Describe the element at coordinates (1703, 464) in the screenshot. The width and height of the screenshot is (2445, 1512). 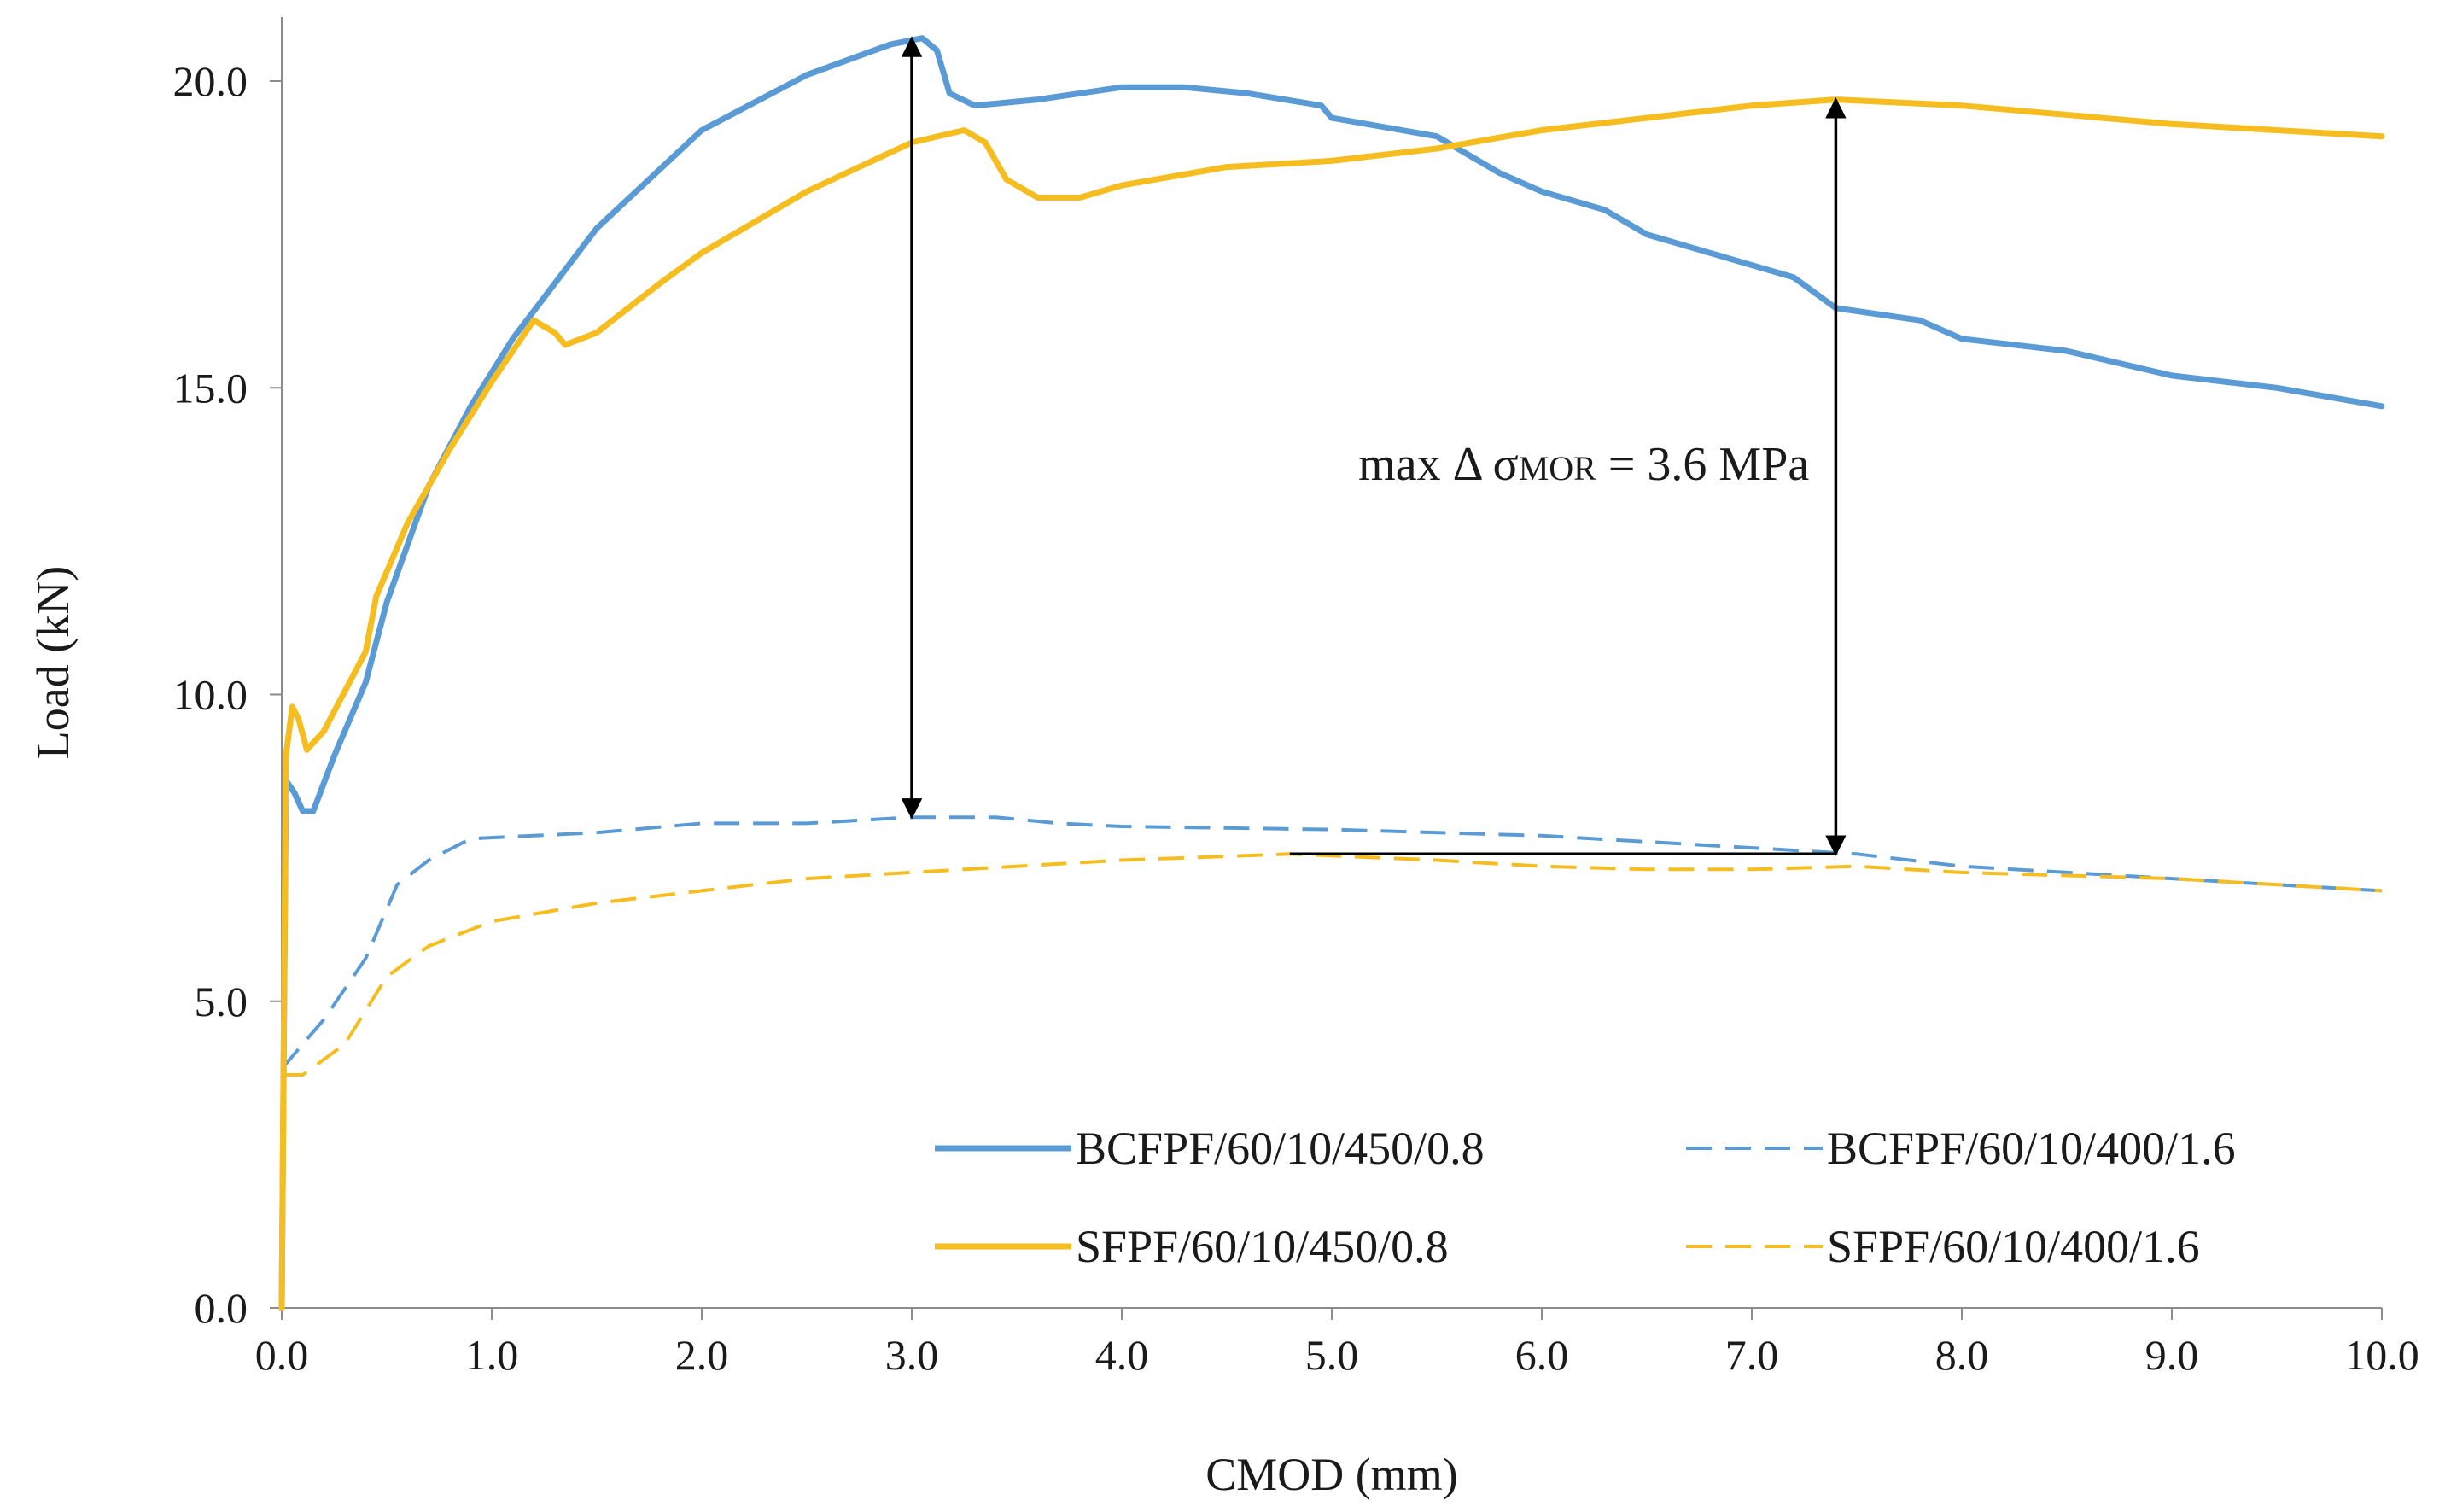
I see `annotation-text-suffix: = 3.6 MPa` at that location.